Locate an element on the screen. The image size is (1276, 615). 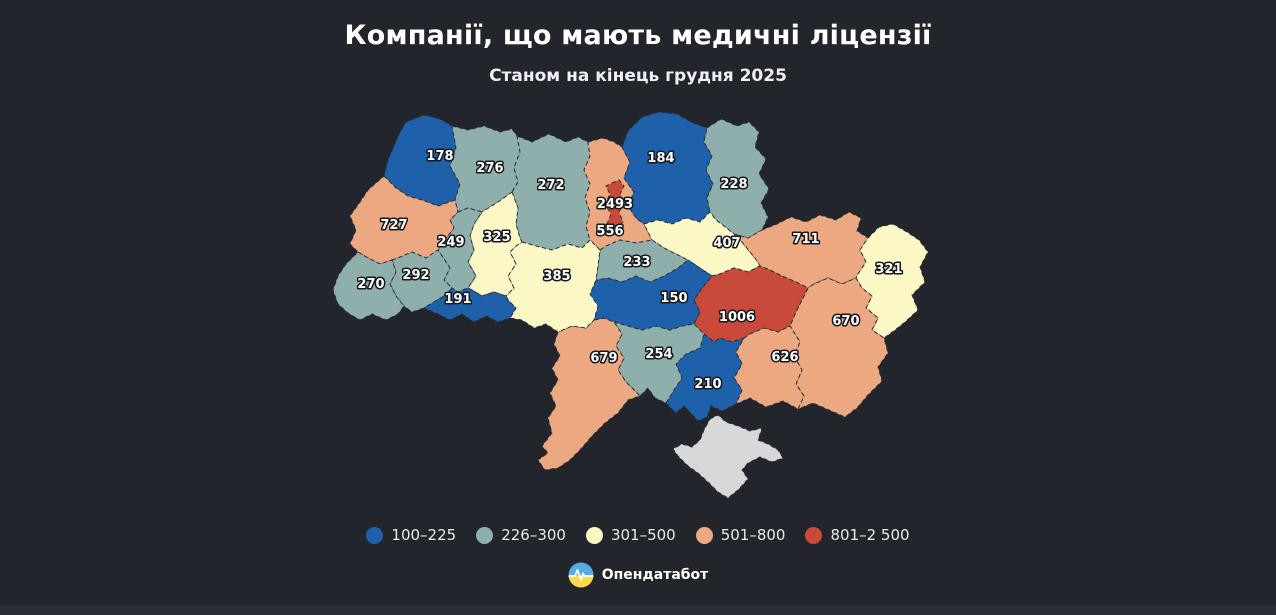
region-value-label: 679 is located at coordinates (603, 358).